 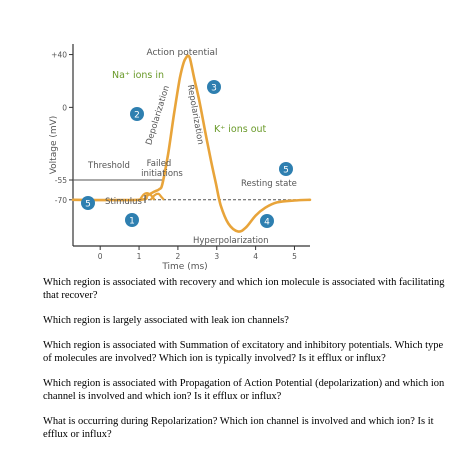 What do you see at coordinates (54, 145) in the screenshot?
I see `y-axis-label: Voltage (mV)` at bounding box center [54, 145].